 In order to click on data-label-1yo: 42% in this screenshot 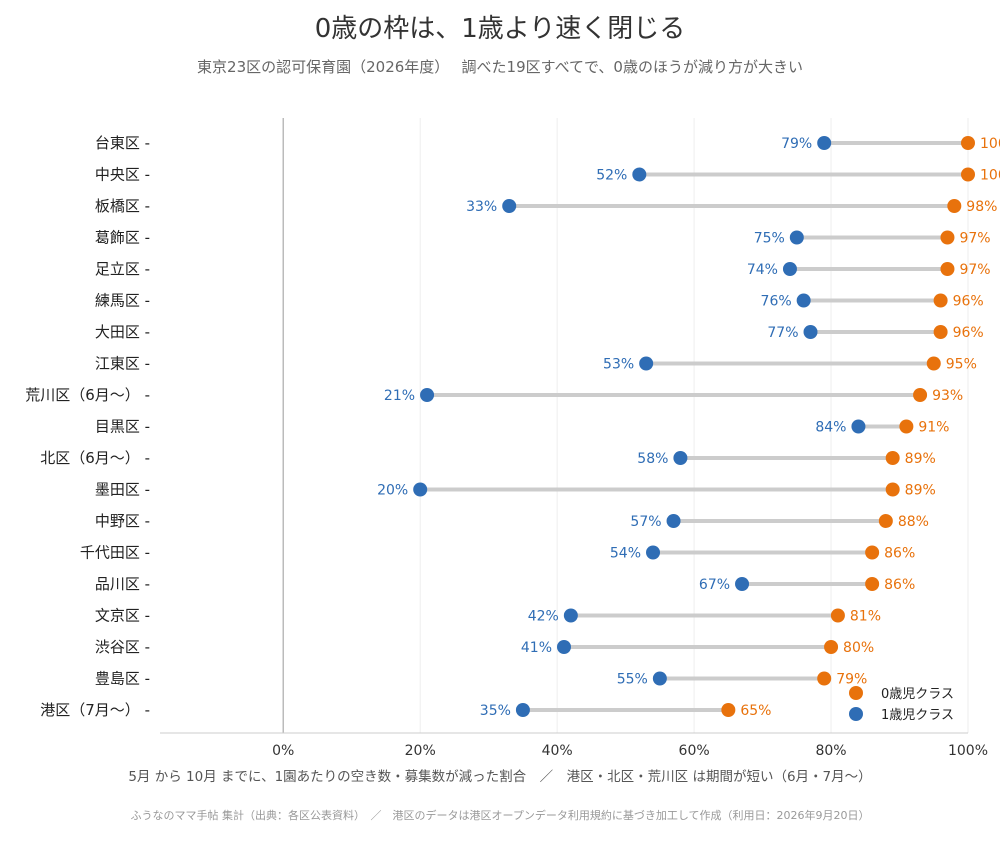, I will do `click(543, 617)`.